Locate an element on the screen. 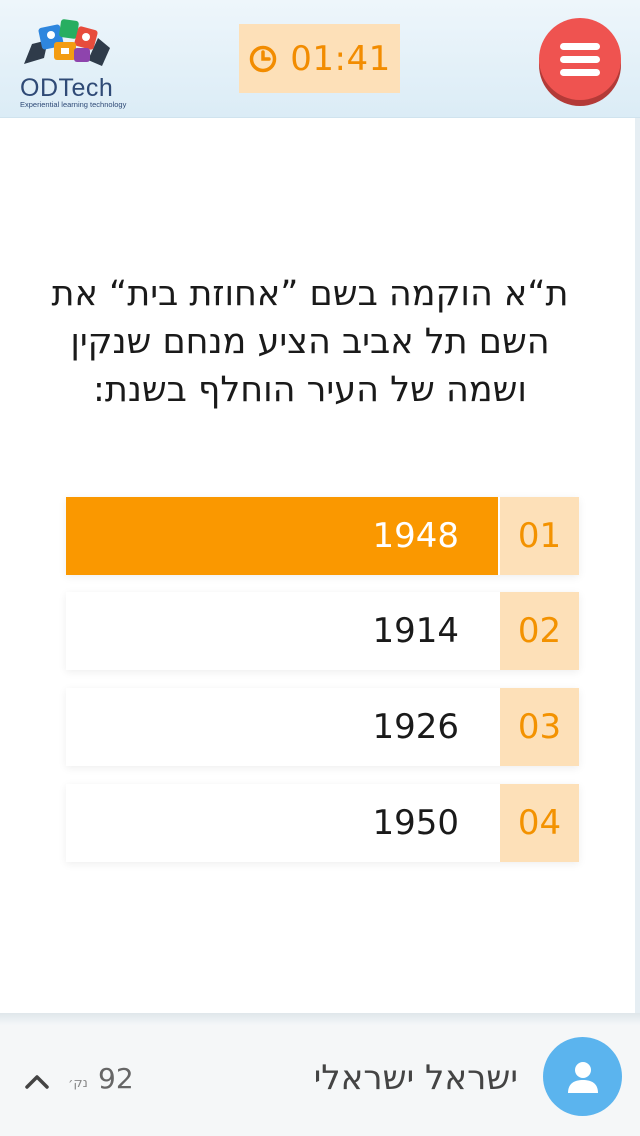 This screenshot has height=1136, width=640. answer-number: 01 is located at coordinates (538, 536).